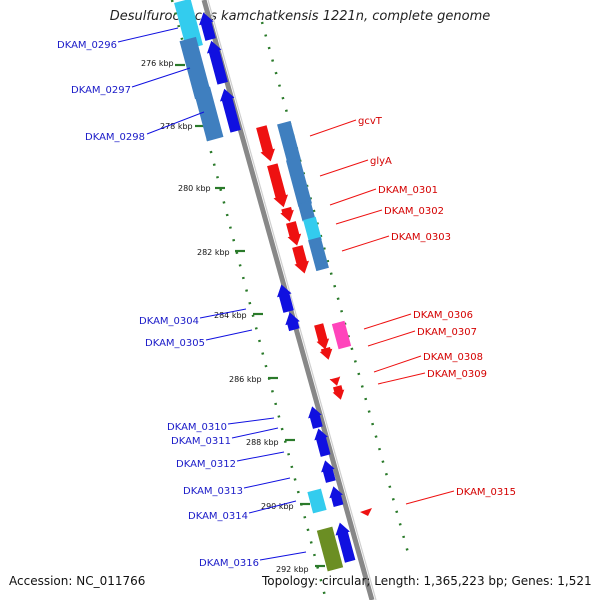  I want to click on reverse-gene-label: DKAM_0312, so click(206, 464).